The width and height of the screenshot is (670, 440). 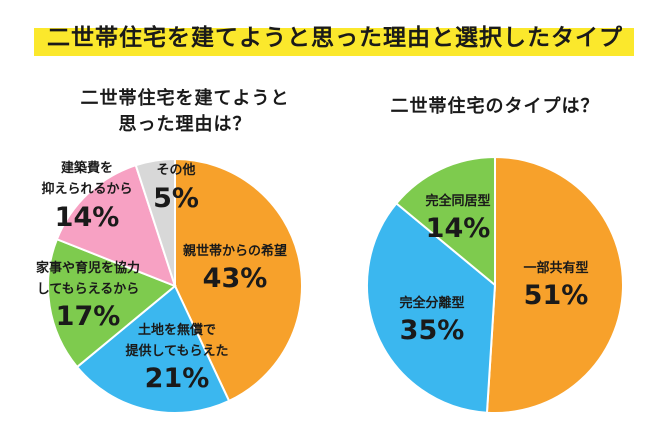 What do you see at coordinates (86, 189) in the screenshot?
I see `slice-label: 抑えられるから` at bounding box center [86, 189].